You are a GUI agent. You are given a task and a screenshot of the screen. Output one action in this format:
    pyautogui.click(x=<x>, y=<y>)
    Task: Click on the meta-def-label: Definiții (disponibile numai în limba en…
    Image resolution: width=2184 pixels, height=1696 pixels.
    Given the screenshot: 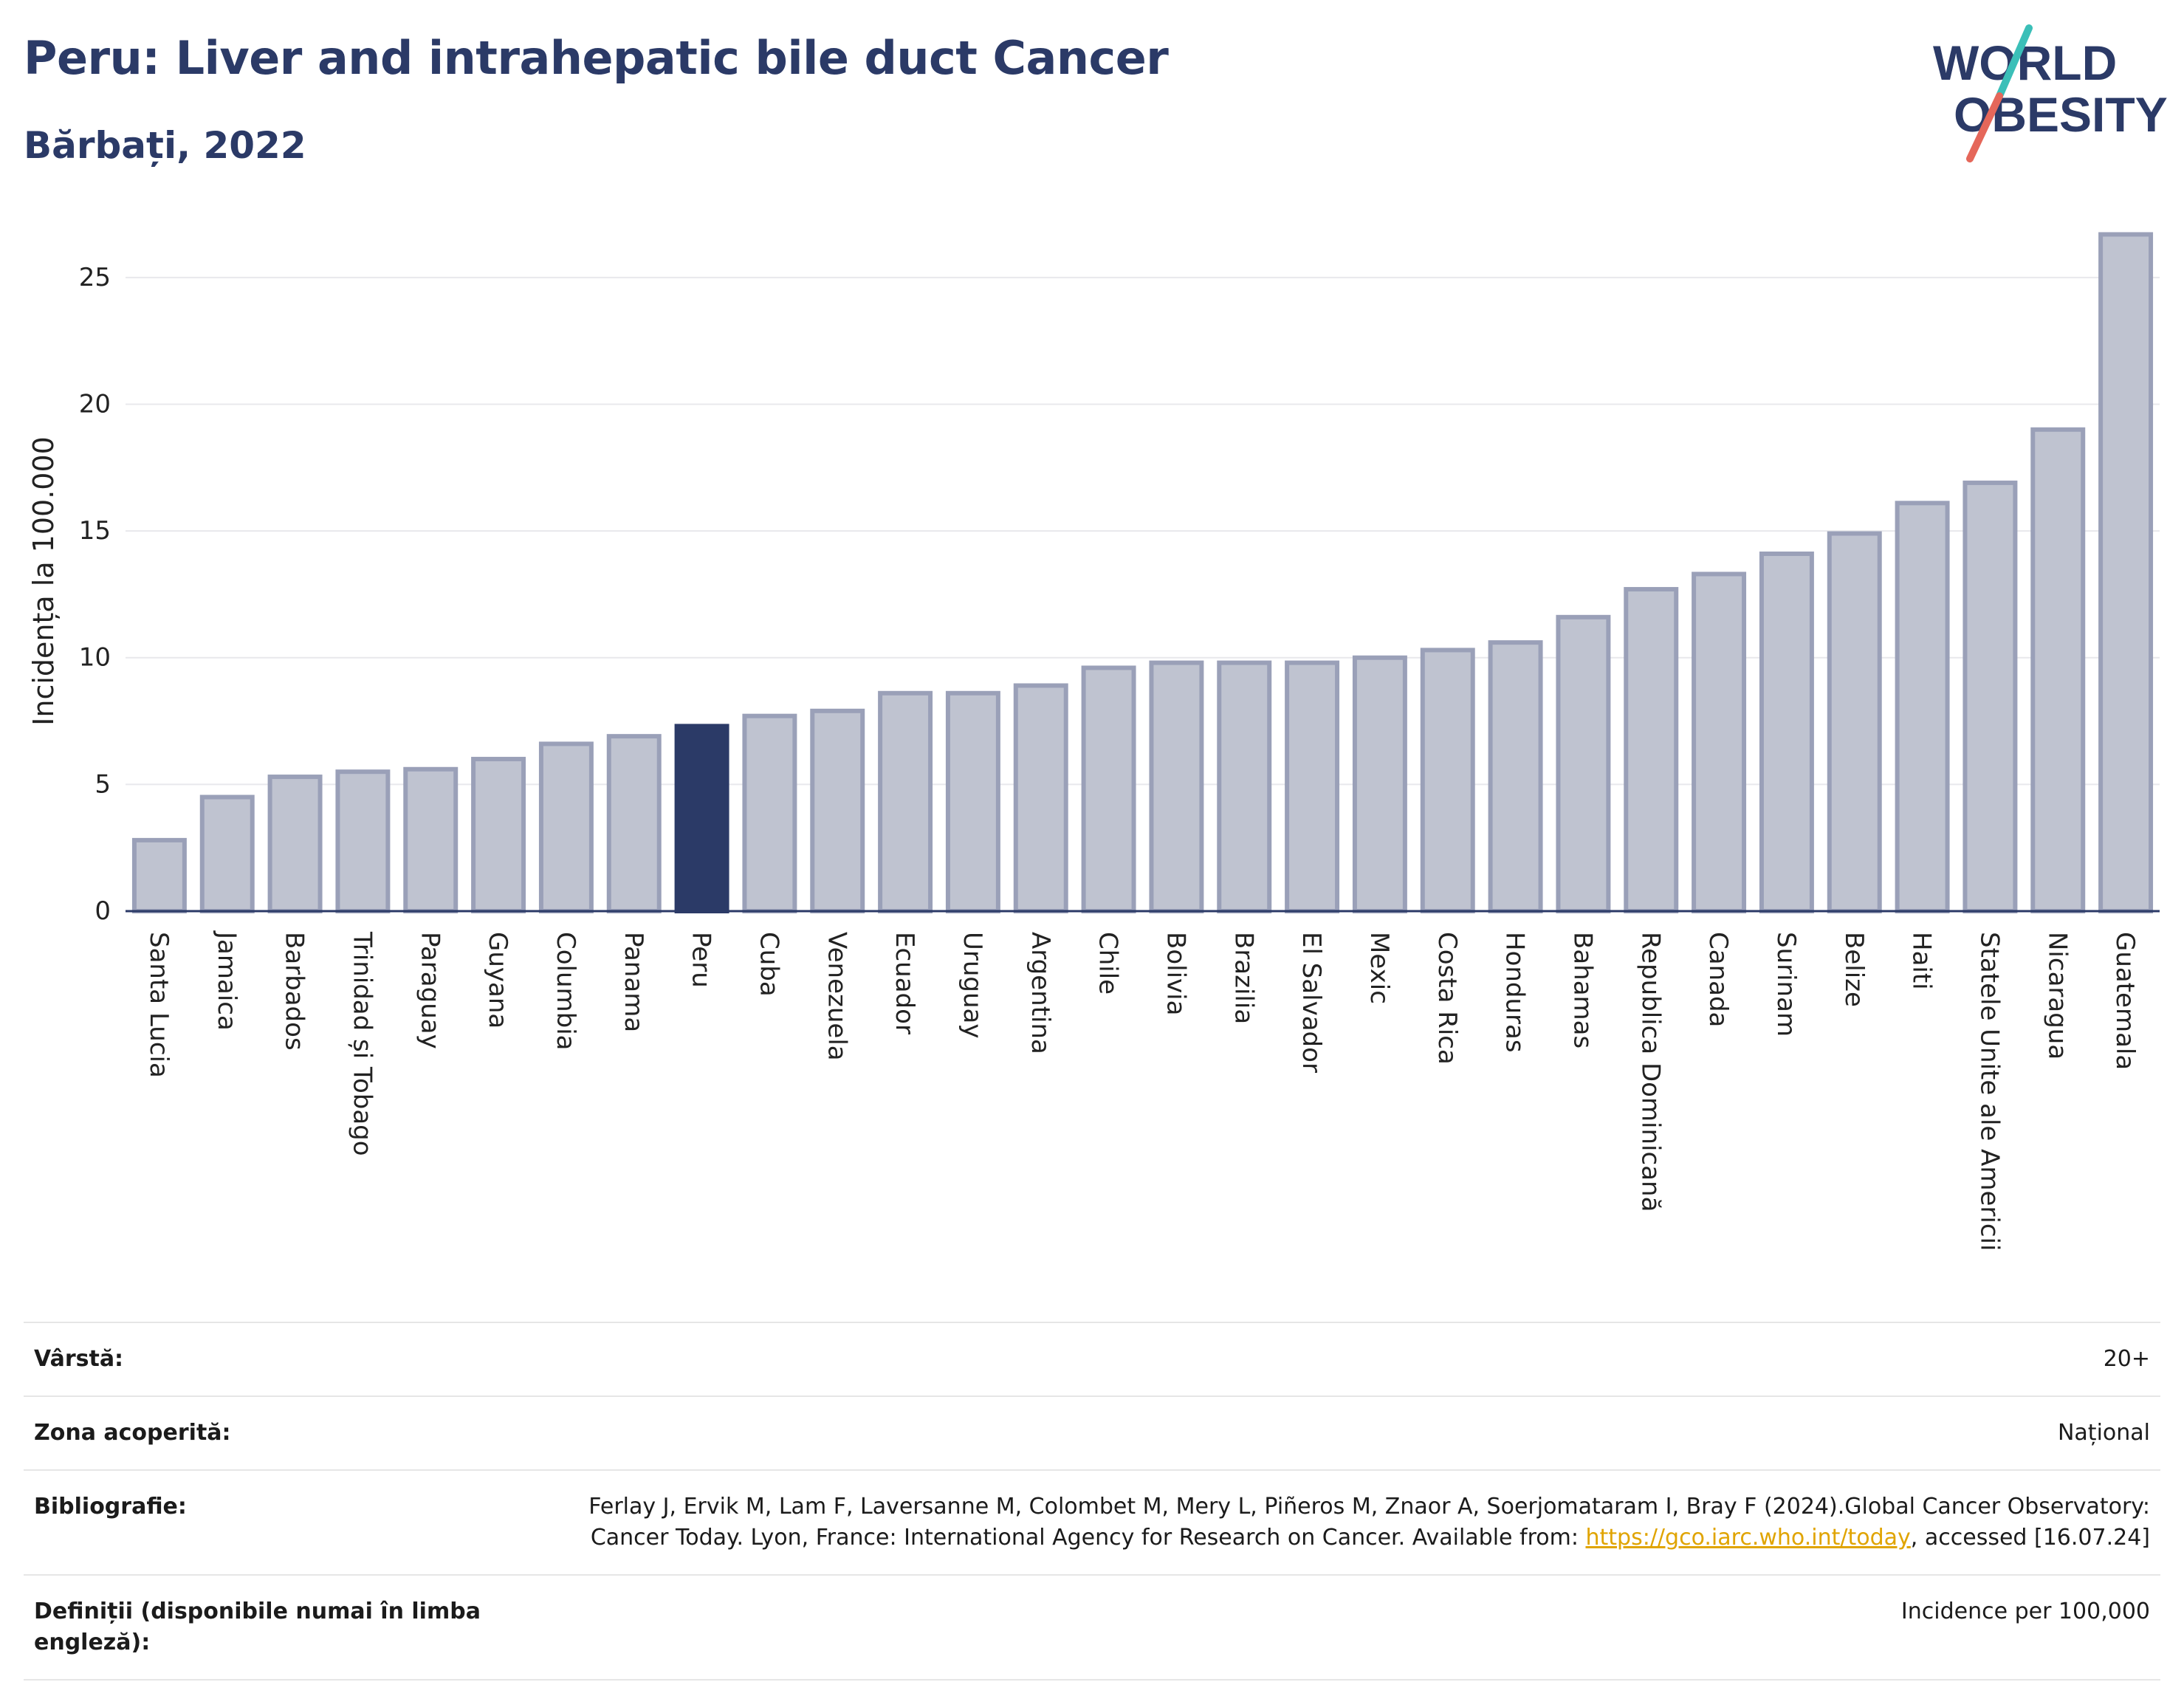 What is the action you would take?
    pyautogui.click(x=257, y=1627)
    